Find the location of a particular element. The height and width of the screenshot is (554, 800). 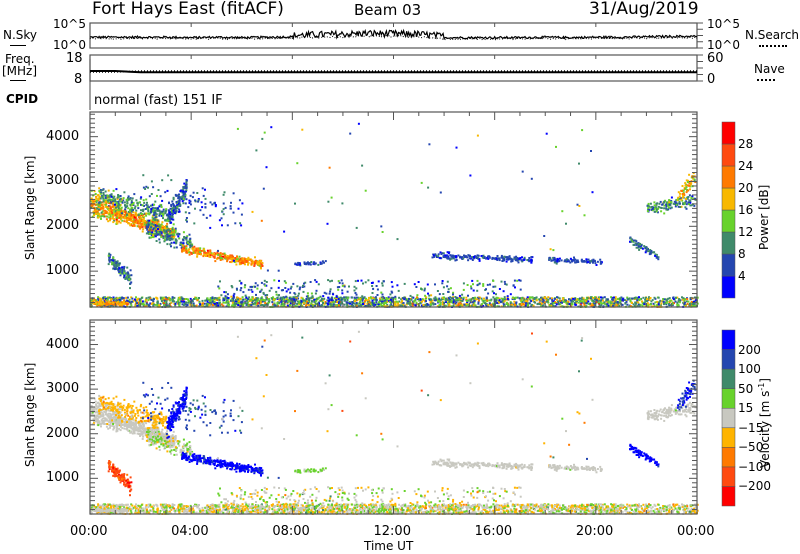

nsearch-line is located at coordinates (393, 37).